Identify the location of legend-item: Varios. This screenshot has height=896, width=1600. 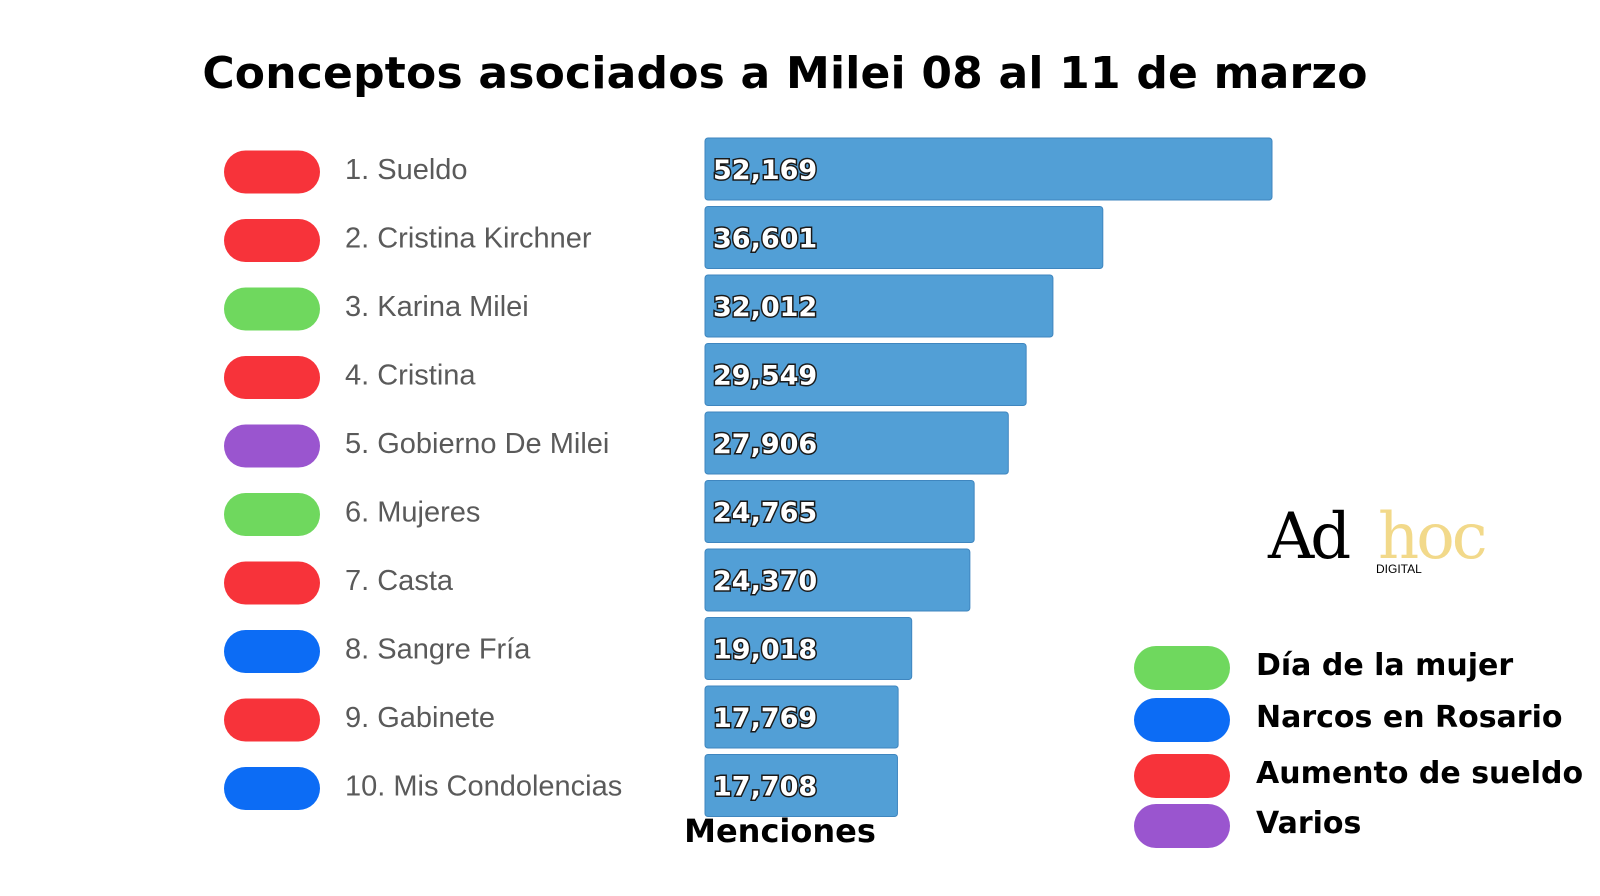
(1364, 826).